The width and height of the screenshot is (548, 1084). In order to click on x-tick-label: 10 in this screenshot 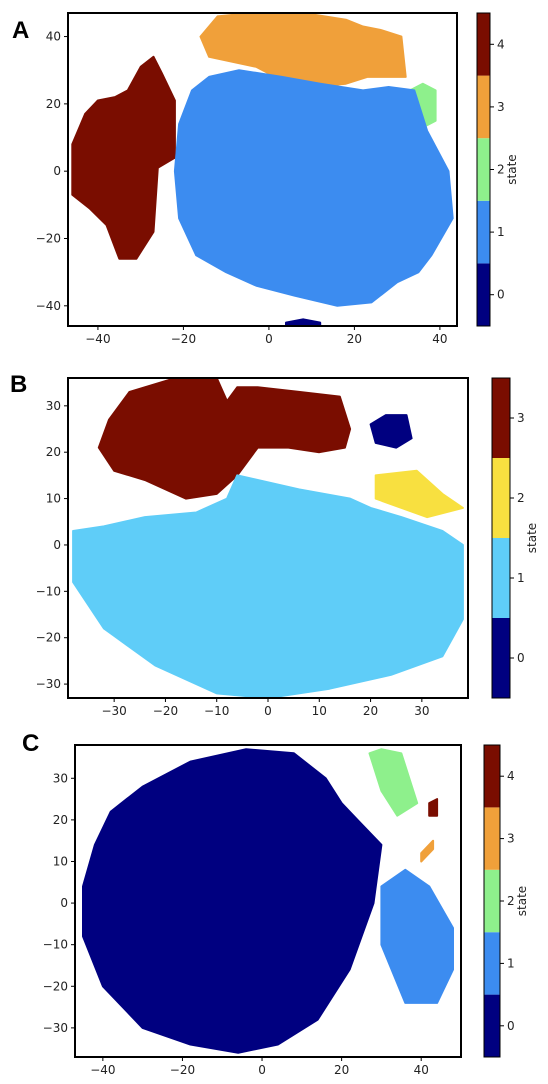, I will do `click(319, 711)`.